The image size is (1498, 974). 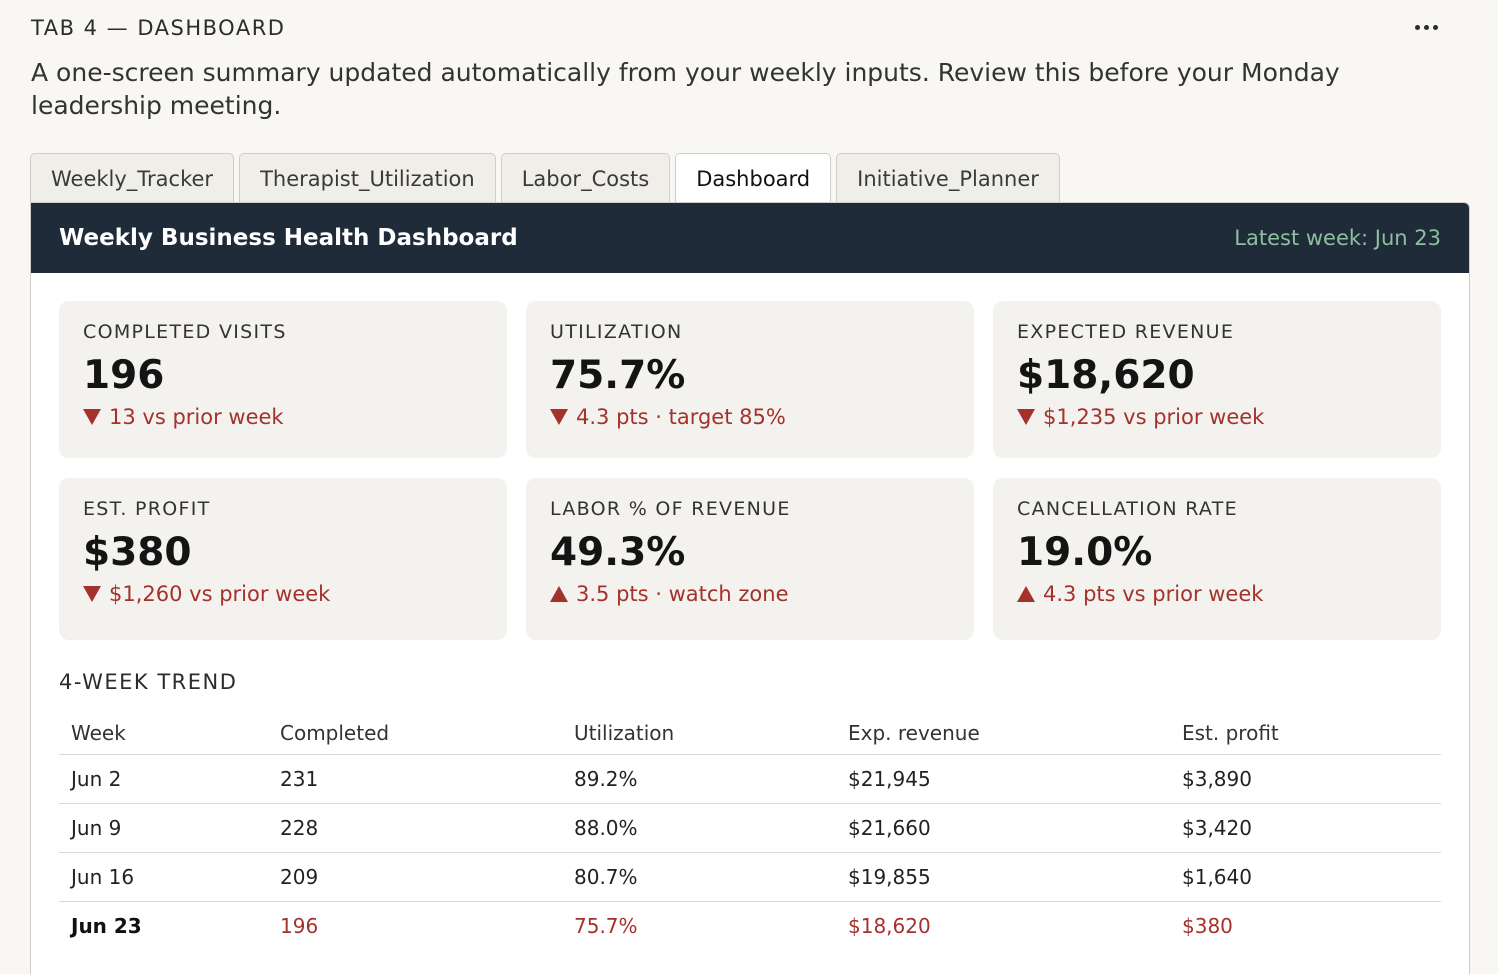 I want to click on kpi-value: 19.0%, so click(x=1085, y=552).